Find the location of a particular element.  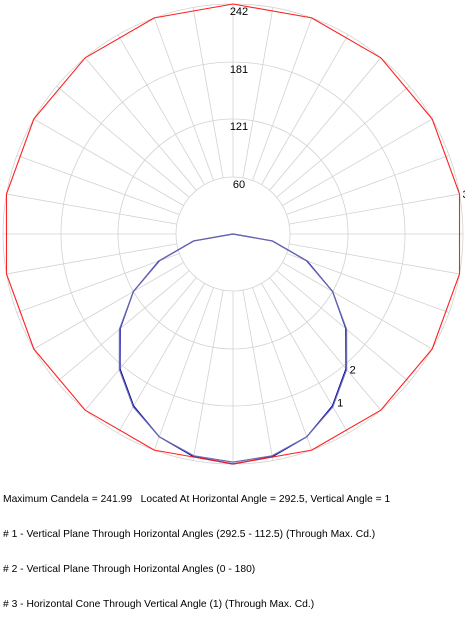

radial-tick-label: 60 is located at coordinates (239, 185).